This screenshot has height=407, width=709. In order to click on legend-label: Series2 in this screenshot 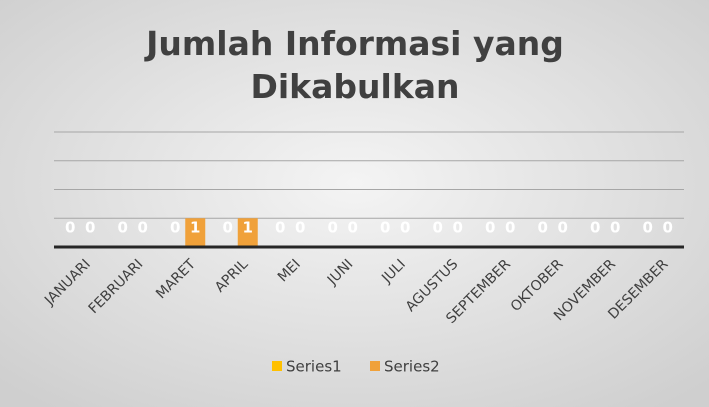, I will do `click(412, 367)`.